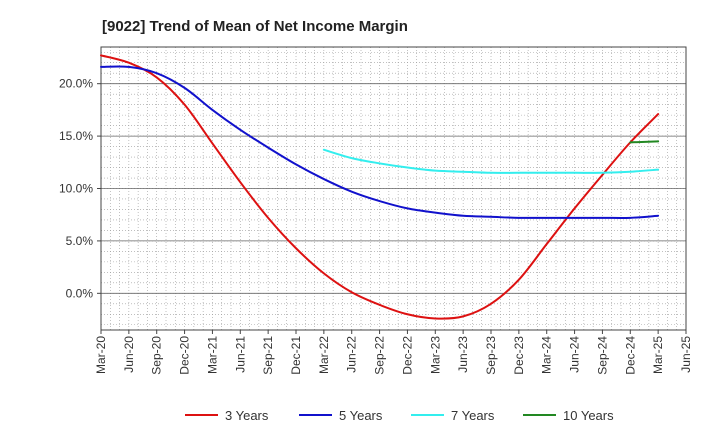 The height and width of the screenshot is (440, 720). What do you see at coordinates (463, 354) in the screenshot?
I see `x-tick-label: Jun-23` at bounding box center [463, 354].